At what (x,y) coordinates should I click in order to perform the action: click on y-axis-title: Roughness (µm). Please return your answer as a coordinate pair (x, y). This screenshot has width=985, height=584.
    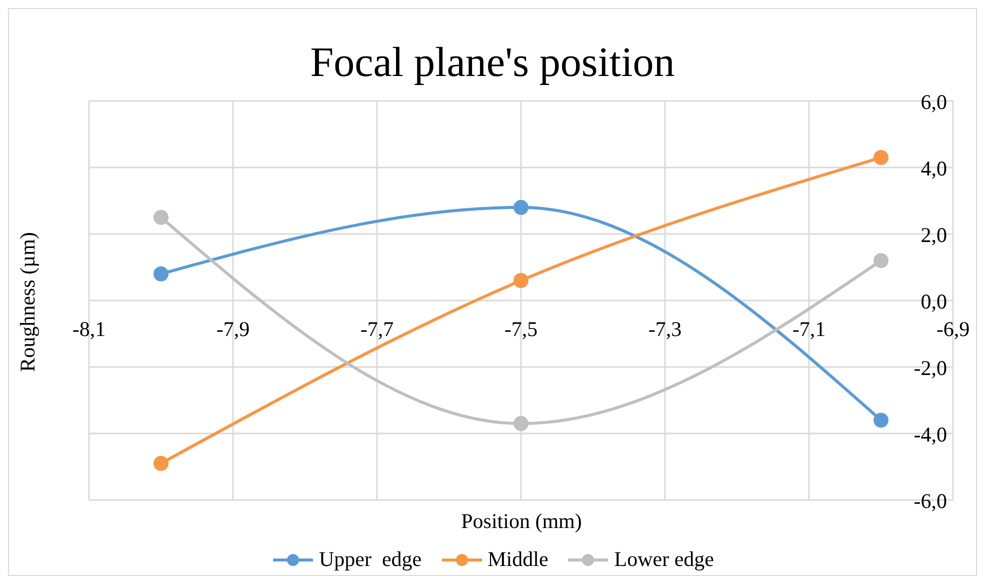
    Looking at the image, I should click on (28, 302).